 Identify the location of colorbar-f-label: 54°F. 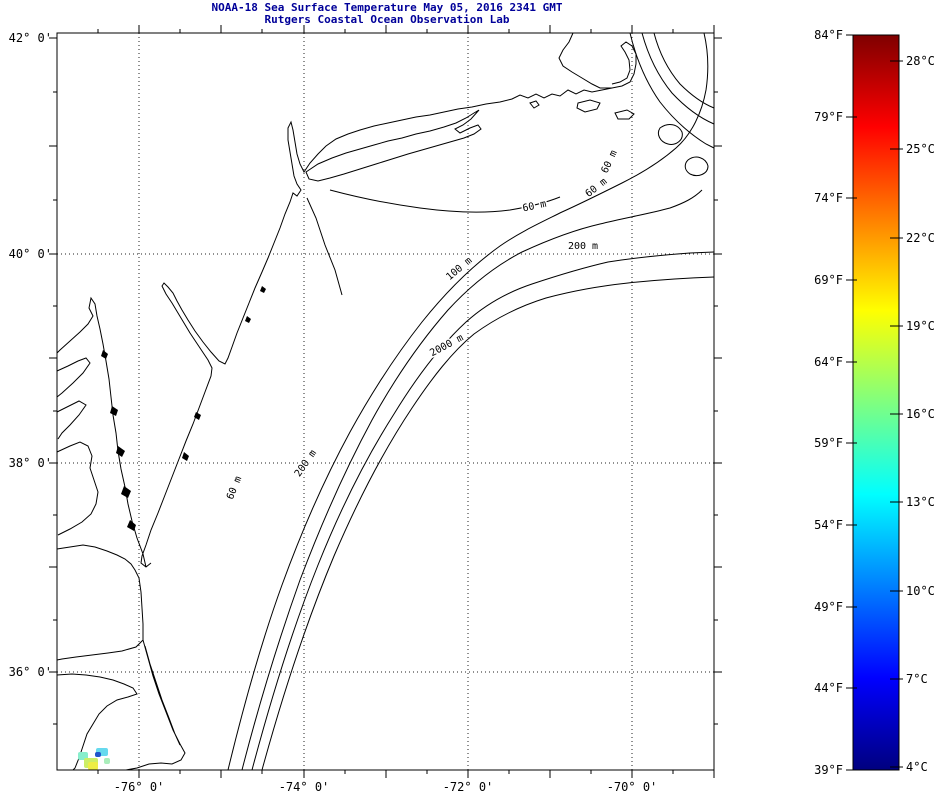
(828, 525).